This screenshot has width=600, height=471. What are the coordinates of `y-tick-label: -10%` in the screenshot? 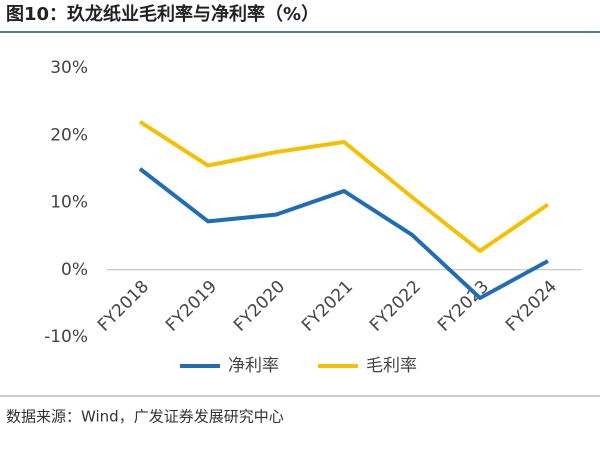 It's located at (66, 337).